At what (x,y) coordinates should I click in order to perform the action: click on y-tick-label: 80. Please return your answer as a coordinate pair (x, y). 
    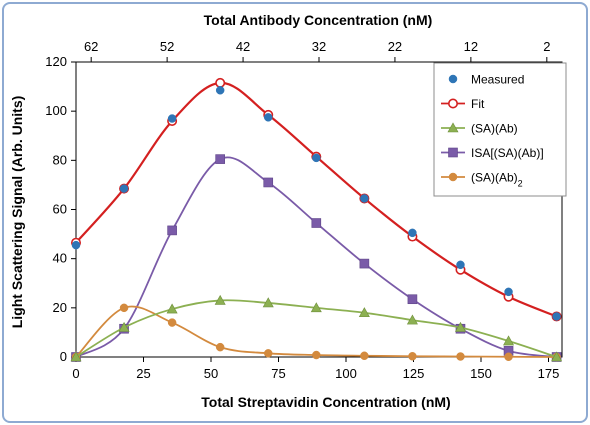
    Looking at the image, I should click on (60, 159).